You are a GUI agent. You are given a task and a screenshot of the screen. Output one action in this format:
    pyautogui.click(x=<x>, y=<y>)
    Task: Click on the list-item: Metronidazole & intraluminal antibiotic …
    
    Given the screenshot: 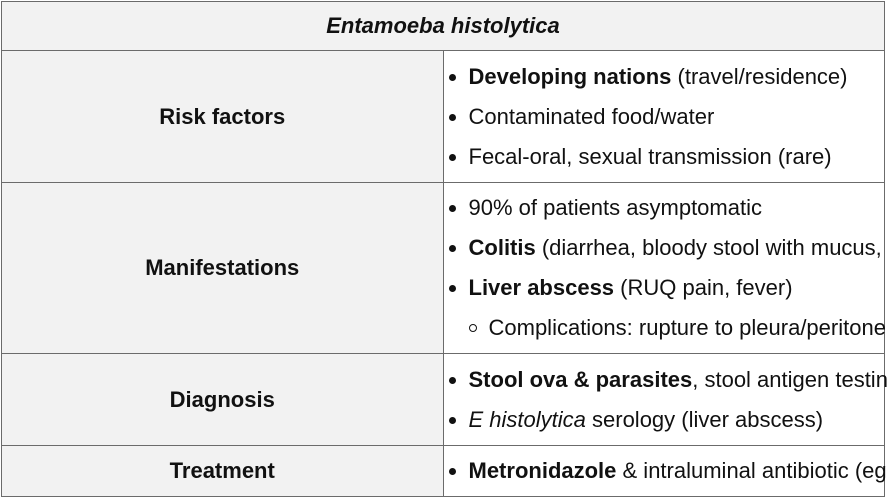 What is the action you would take?
    pyautogui.click(x=665, y=471)
    